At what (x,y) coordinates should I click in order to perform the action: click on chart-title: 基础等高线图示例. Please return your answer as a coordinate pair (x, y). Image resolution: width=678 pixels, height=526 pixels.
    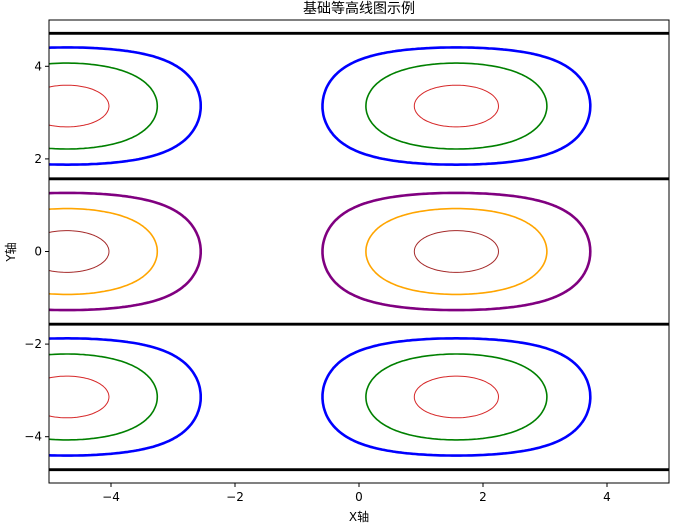
    Looking at the image, I should click on (359, 8).